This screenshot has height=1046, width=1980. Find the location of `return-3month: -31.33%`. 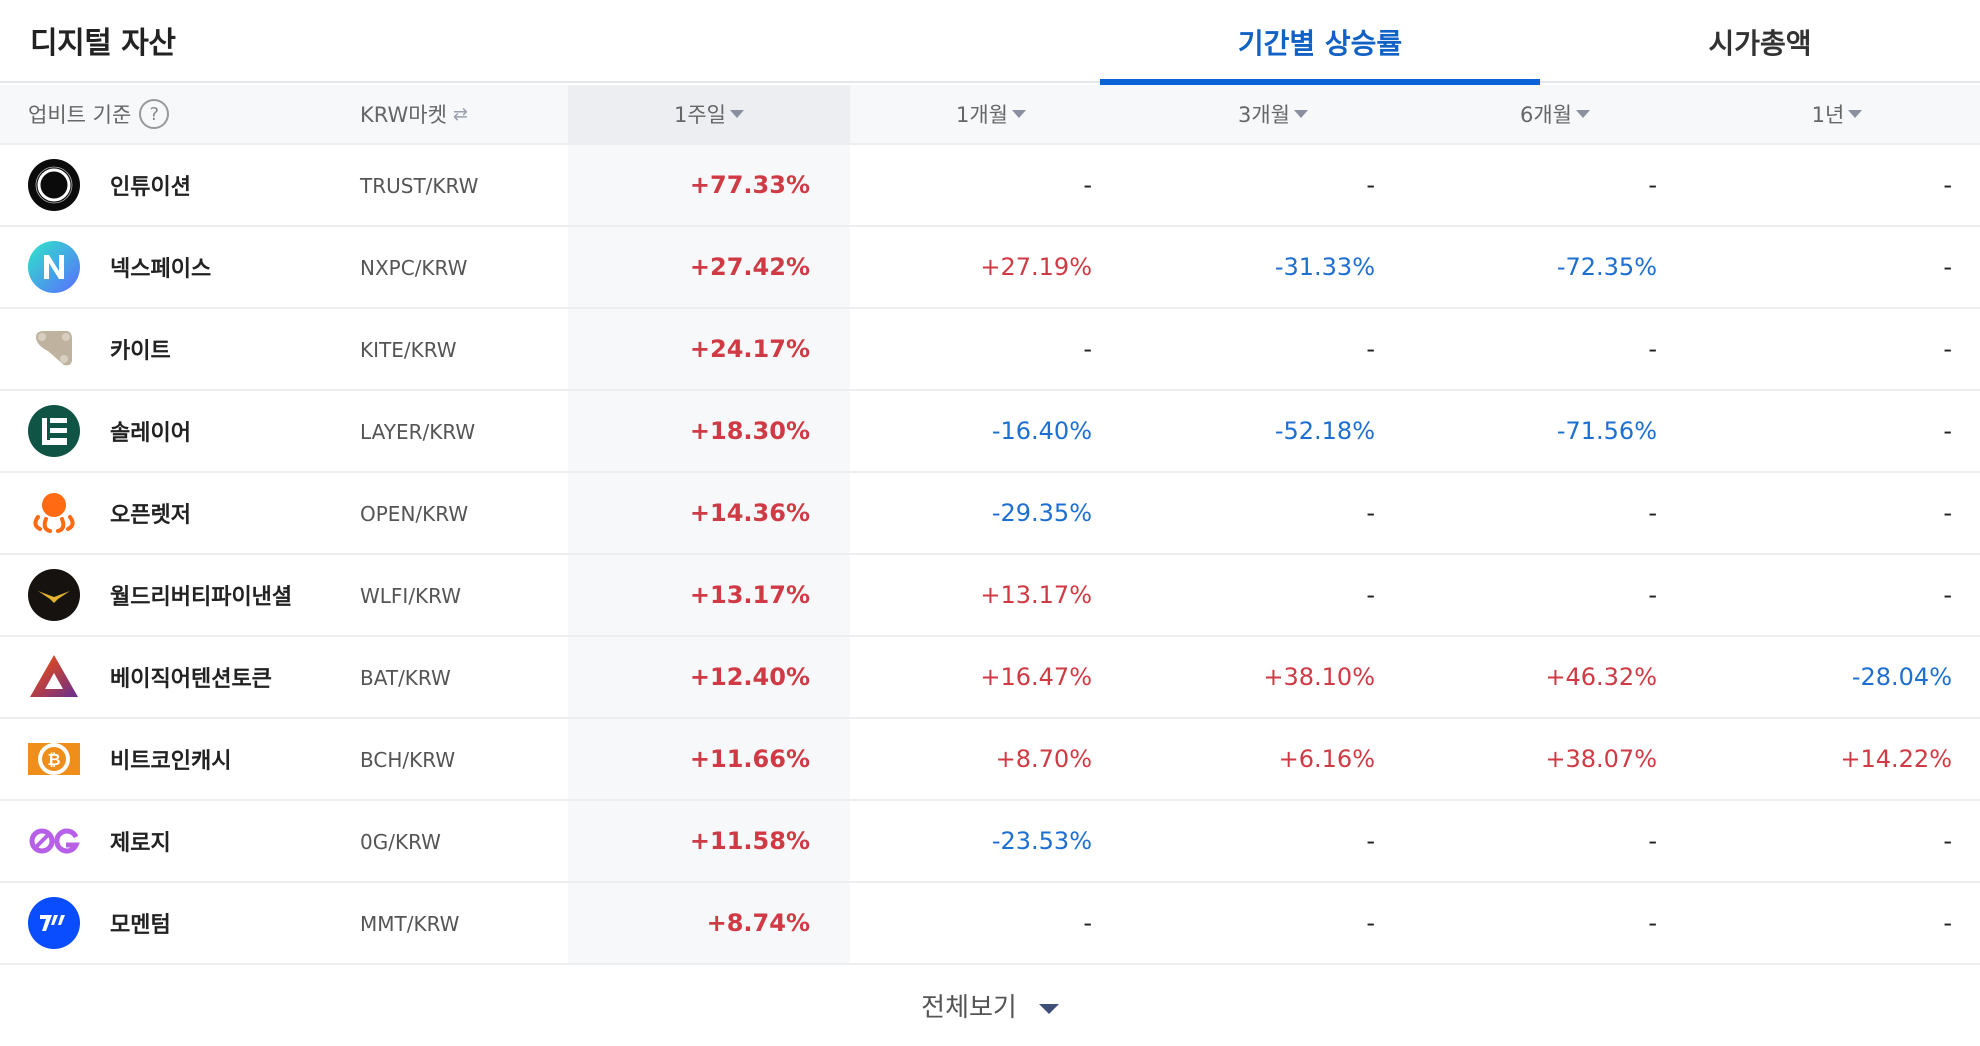

return-3month: -31.33% is located at coordinates (1324, 267).